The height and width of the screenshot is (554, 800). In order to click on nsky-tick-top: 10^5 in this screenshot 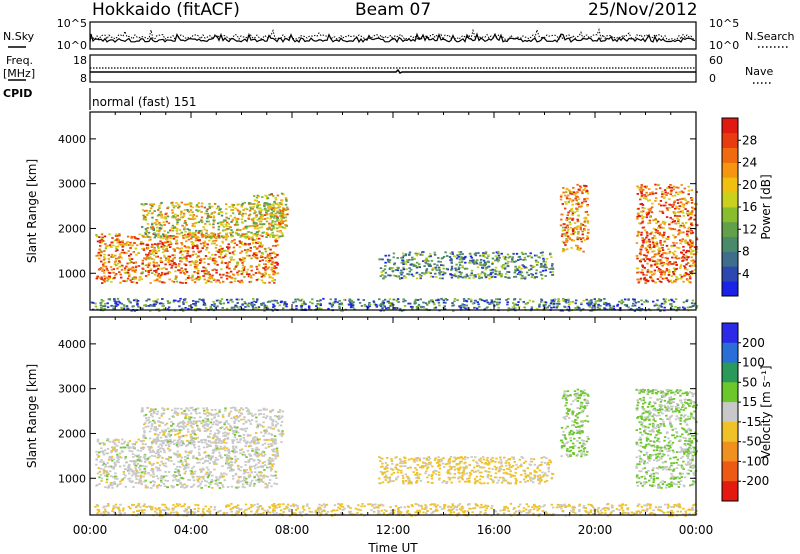, I will do `click(72, 23)`.